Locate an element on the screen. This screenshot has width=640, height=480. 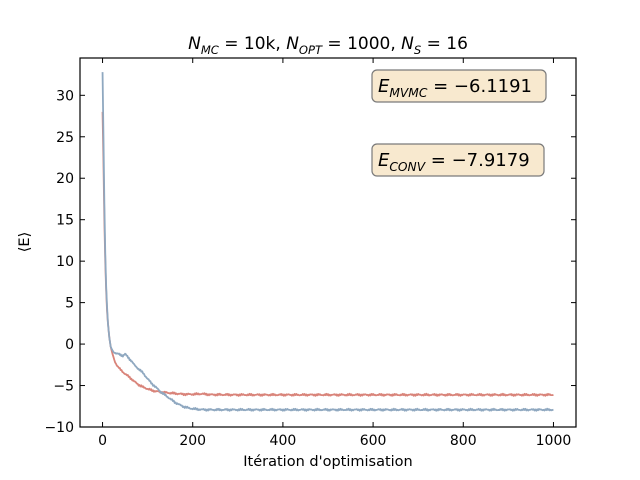
annotation-box-conv is located at coordinates (458, 160).